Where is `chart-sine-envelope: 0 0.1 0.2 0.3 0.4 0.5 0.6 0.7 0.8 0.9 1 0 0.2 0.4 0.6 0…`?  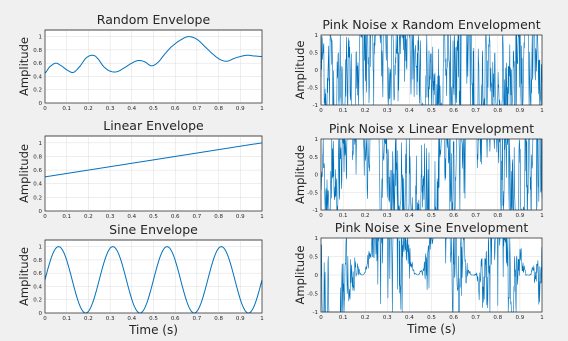 chart-sine-envelope: 0 0.1 0.2 0.3 0.4 0.5 0.6 0.7 0.8 0.9 1 0 0.2 0.4 0.6 0… is located at coordinates (140, 279).